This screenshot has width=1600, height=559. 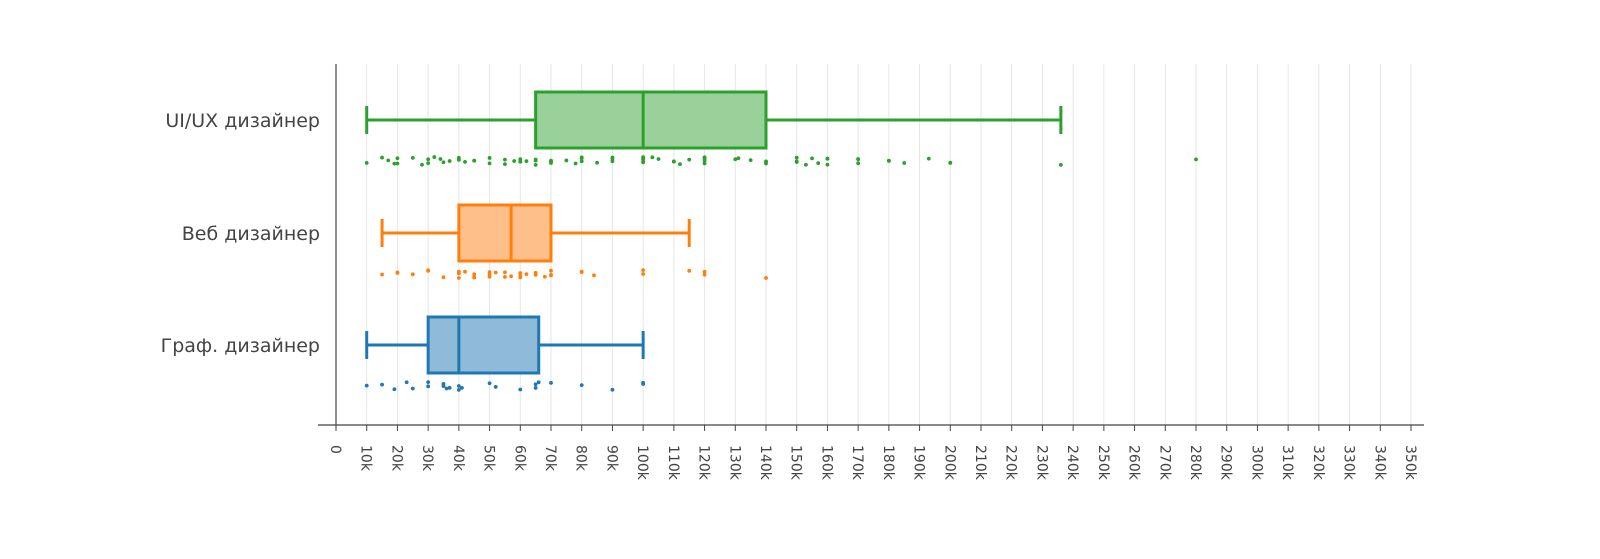 I want to click on x-tick-label: 50k, so click(x=489, y=458).